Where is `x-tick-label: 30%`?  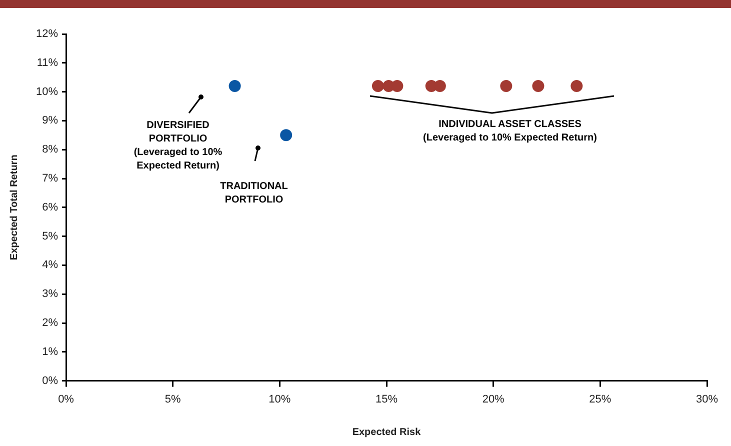 x-tick-label: 30% is located at coordinates (707, 399).